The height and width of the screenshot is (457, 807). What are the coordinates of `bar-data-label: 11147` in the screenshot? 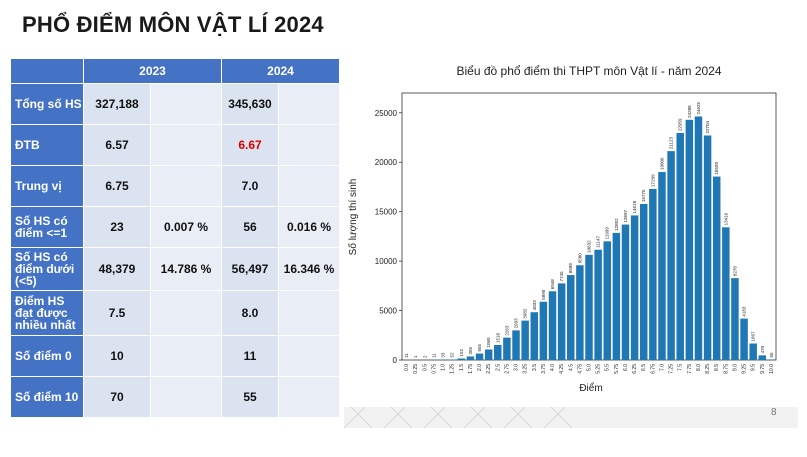 It's located at (598, 241).